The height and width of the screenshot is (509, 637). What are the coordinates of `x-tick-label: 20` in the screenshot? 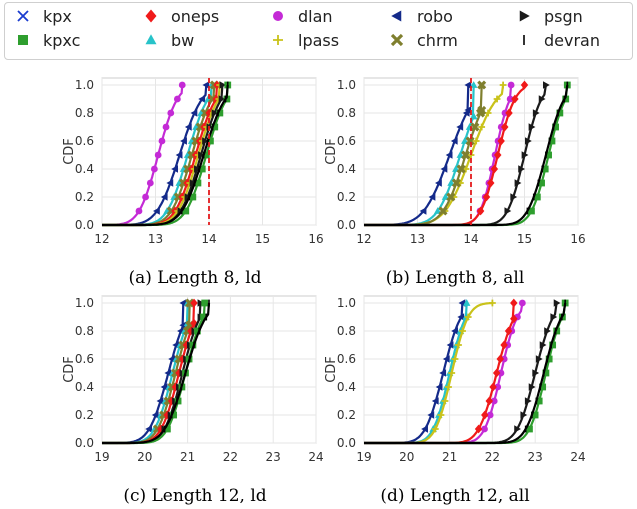 It's located at (144, 457).